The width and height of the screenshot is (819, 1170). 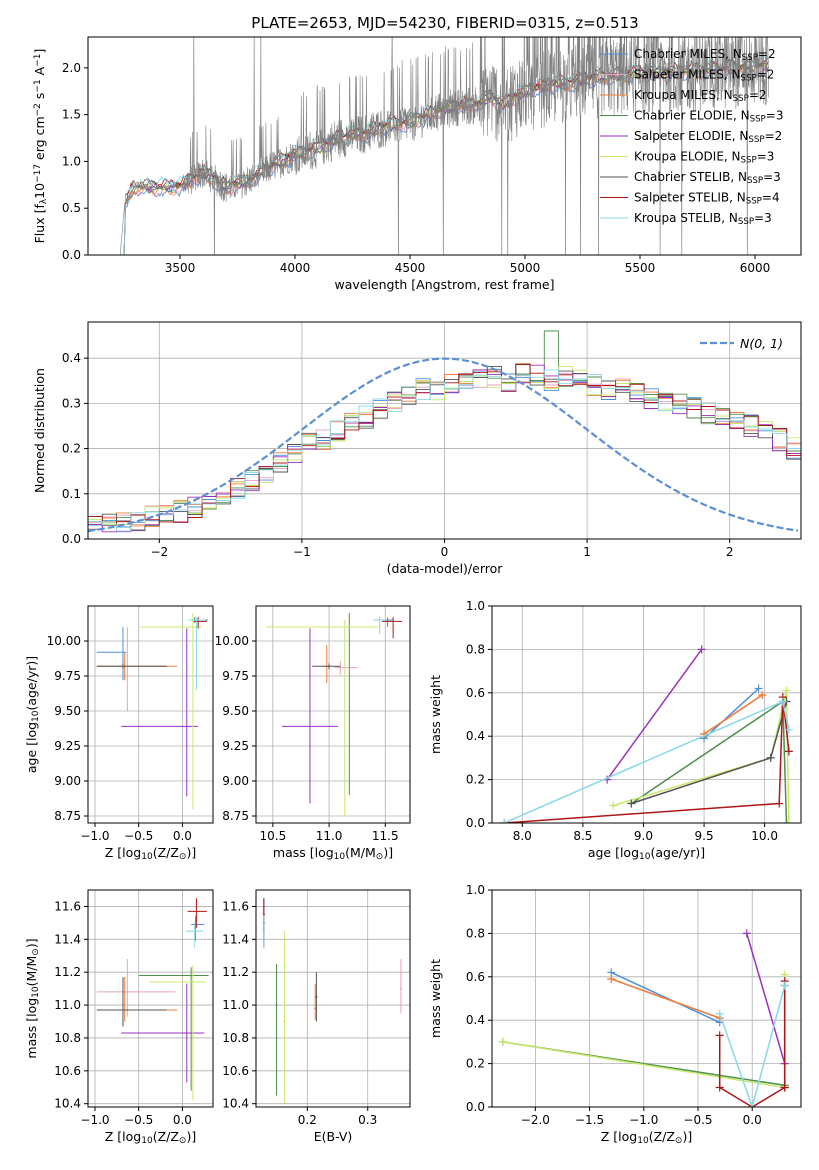 What do you see at coordinates (707, 178) in the screenshot?
I see `legend-label: Chabrier STELIB, NSSP=3` at bounding box center [707, 178].